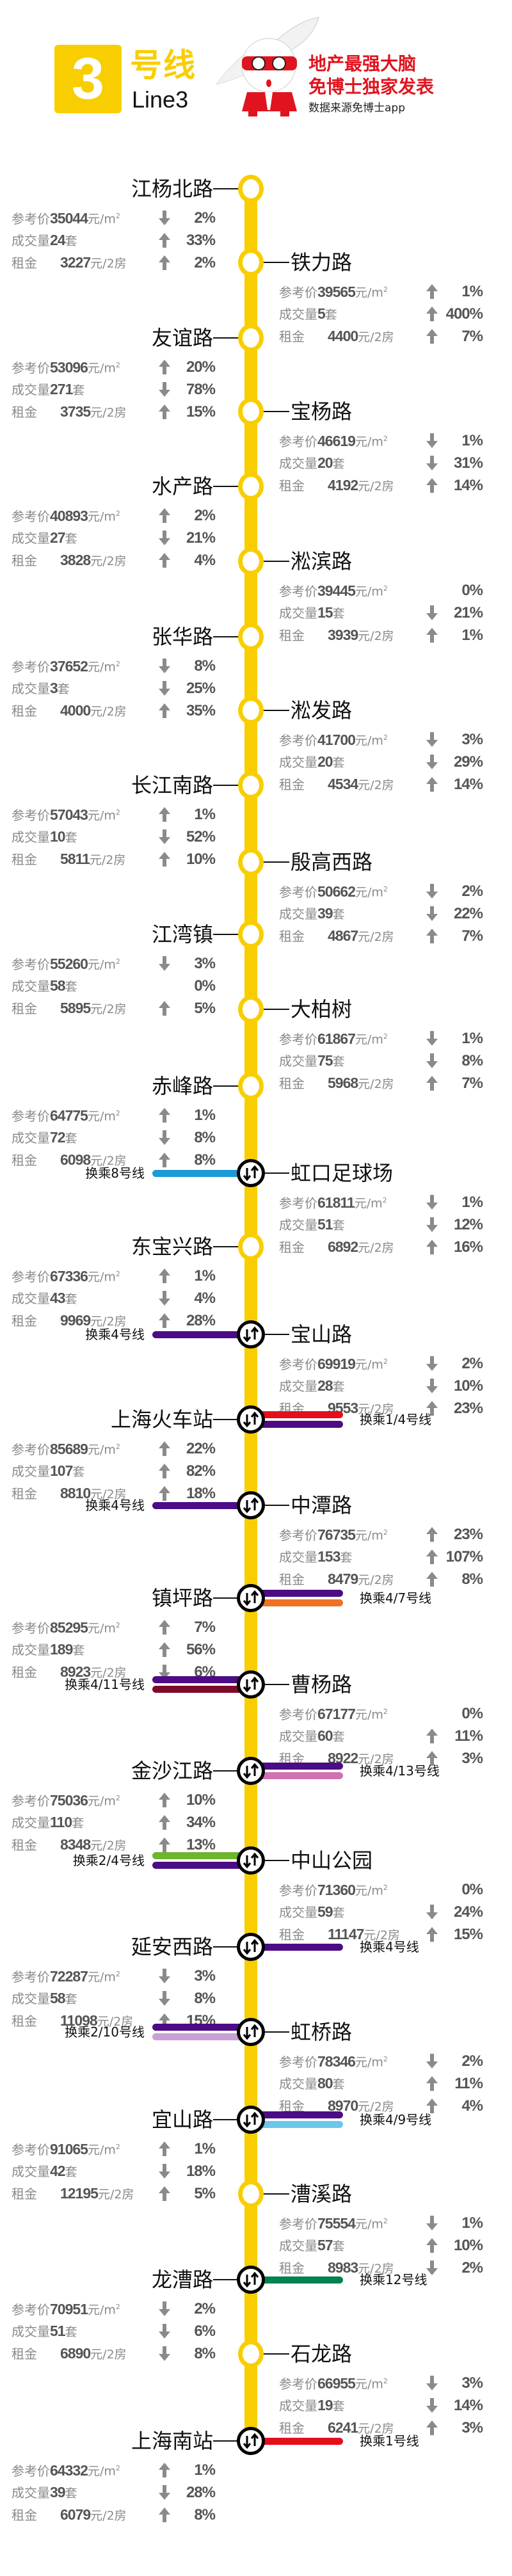  What do you see at coordinates (472, 739) in the screenshot?
I see `price-change-percent: 3%` at bounding box center [472, 739].